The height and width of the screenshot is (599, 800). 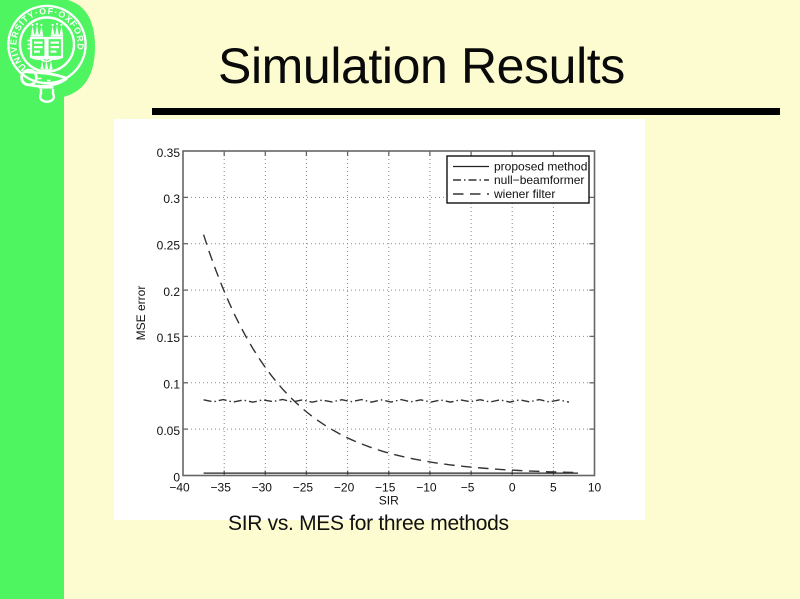 I want to click on svg-text: SIR, so click(x=389, y=501).